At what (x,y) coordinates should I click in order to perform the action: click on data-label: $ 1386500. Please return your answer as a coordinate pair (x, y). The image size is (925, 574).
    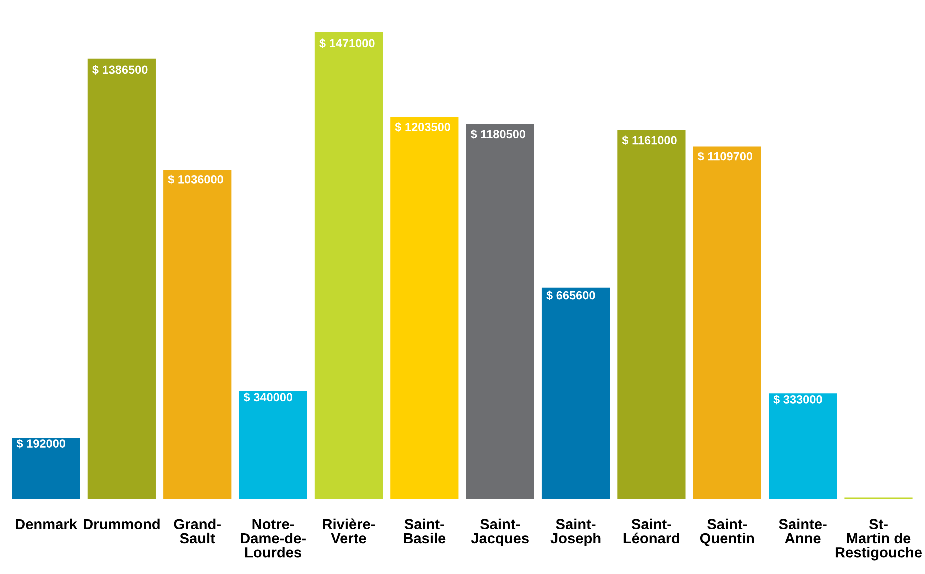
    Looking at the image, I should click on (120, 70).